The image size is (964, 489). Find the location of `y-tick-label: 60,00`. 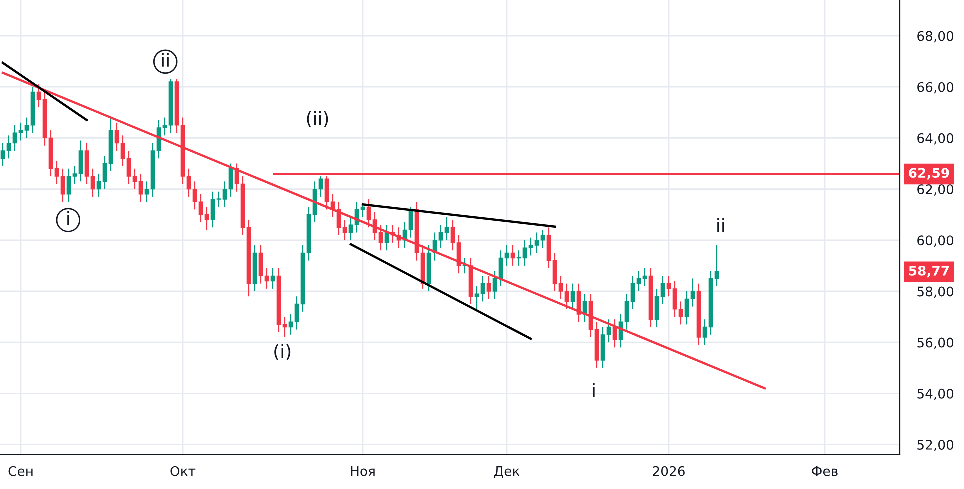

y-tick-label: 60,00 is located at coordinates (936, 241).